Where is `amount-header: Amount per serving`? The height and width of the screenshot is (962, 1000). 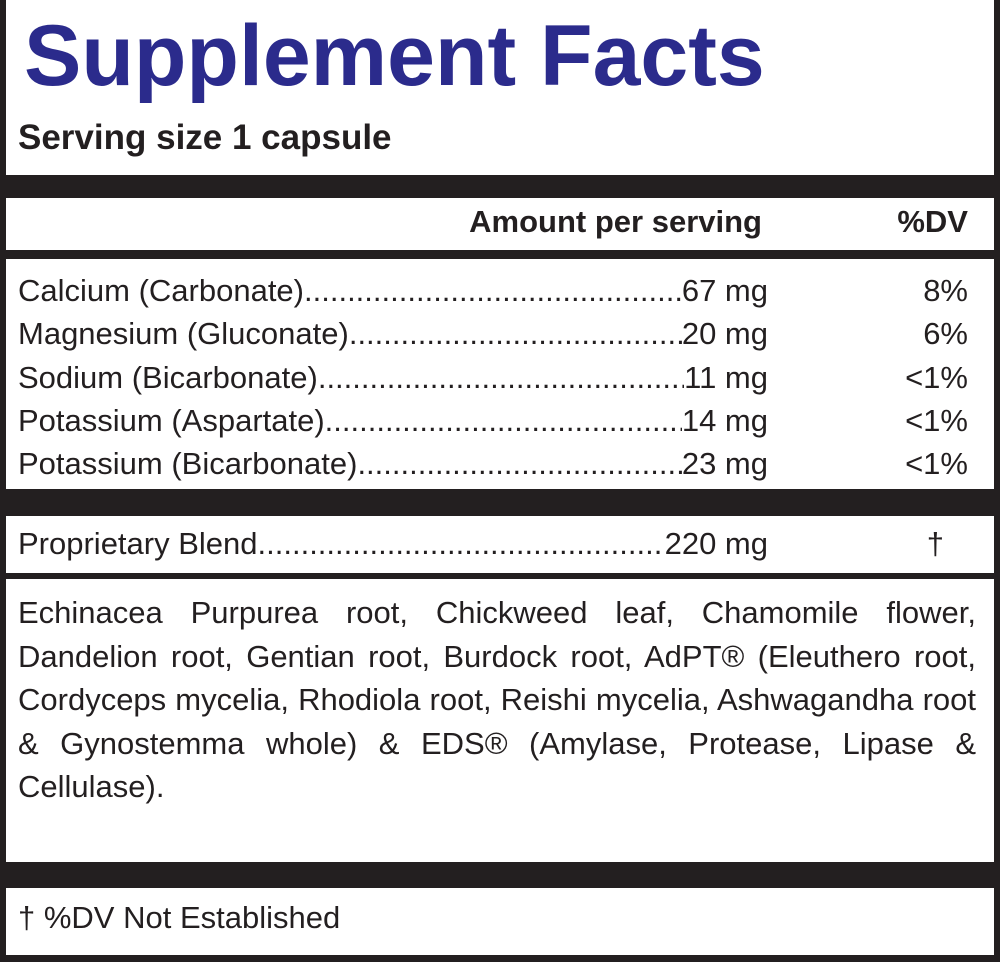
amount-header: Amount per serving is located at coordinates (615, 221).